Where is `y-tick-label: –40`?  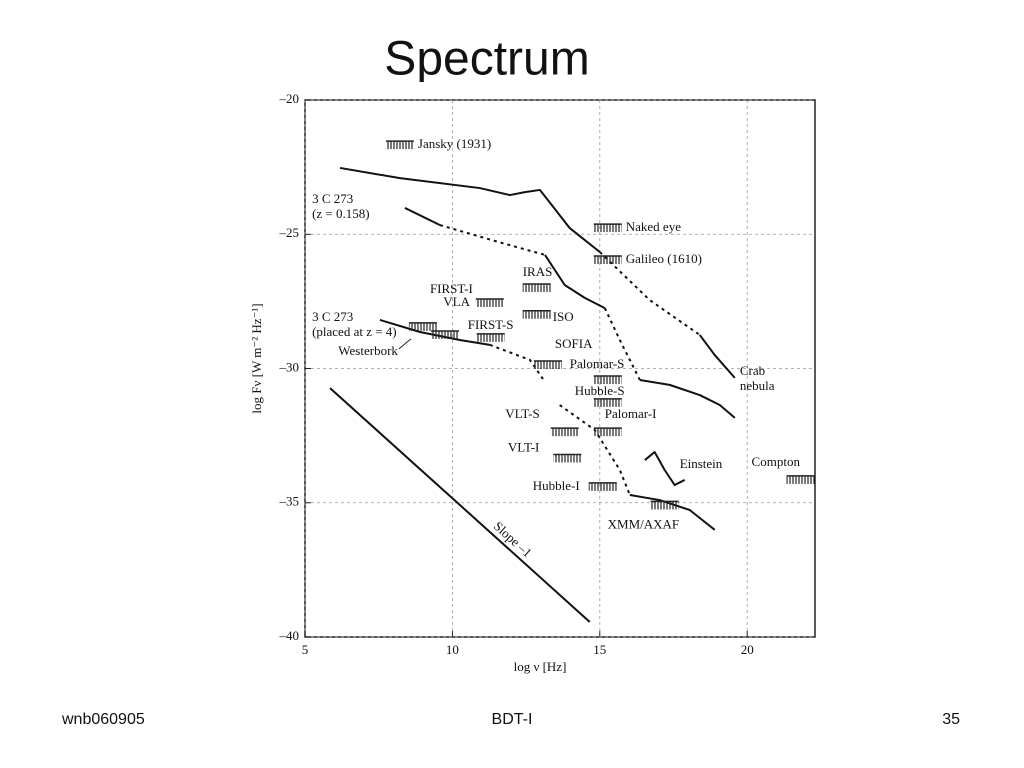 y-tick-label: –40 is located at coordinates (289, 635).